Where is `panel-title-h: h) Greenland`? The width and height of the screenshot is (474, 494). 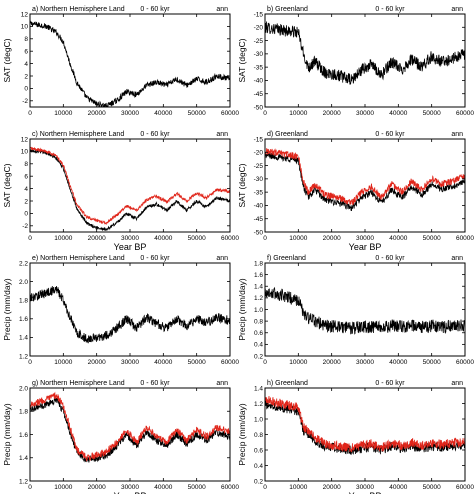
panel-title-h: h) Greenland is located at coordinates (287, 383).